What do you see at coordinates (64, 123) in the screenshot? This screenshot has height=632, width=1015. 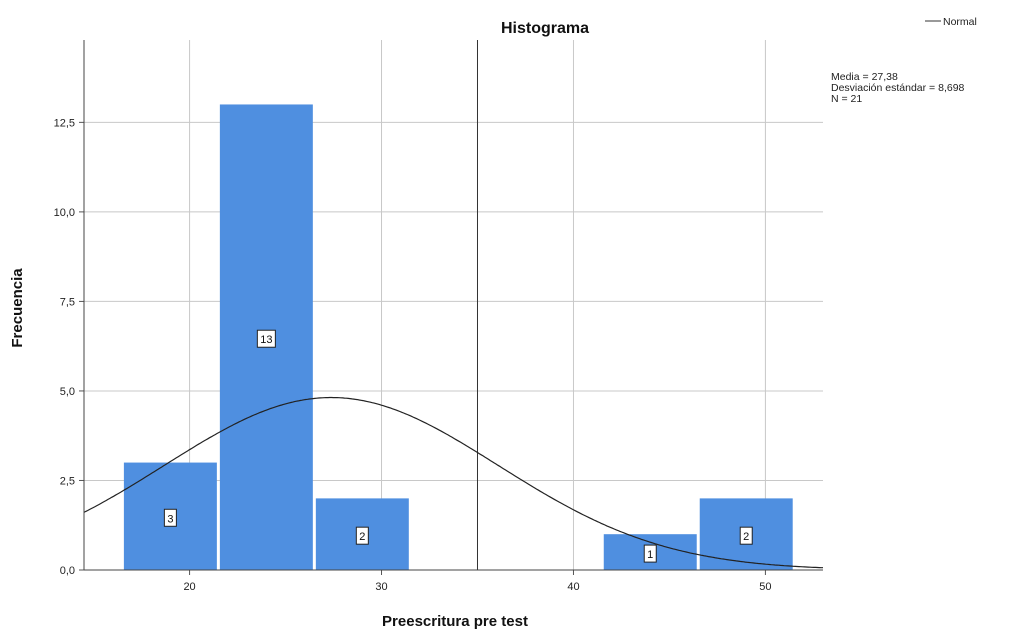 I see `y-tick-label: 12,5` at bounding box center [64, 123].